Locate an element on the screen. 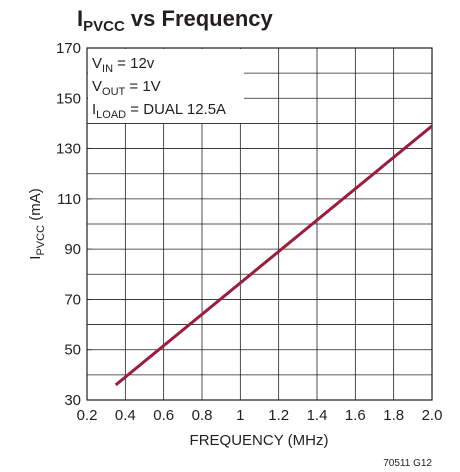 The height and width of the screenshot is (472, 460). annotation-box is located at coordinates (166, 86).